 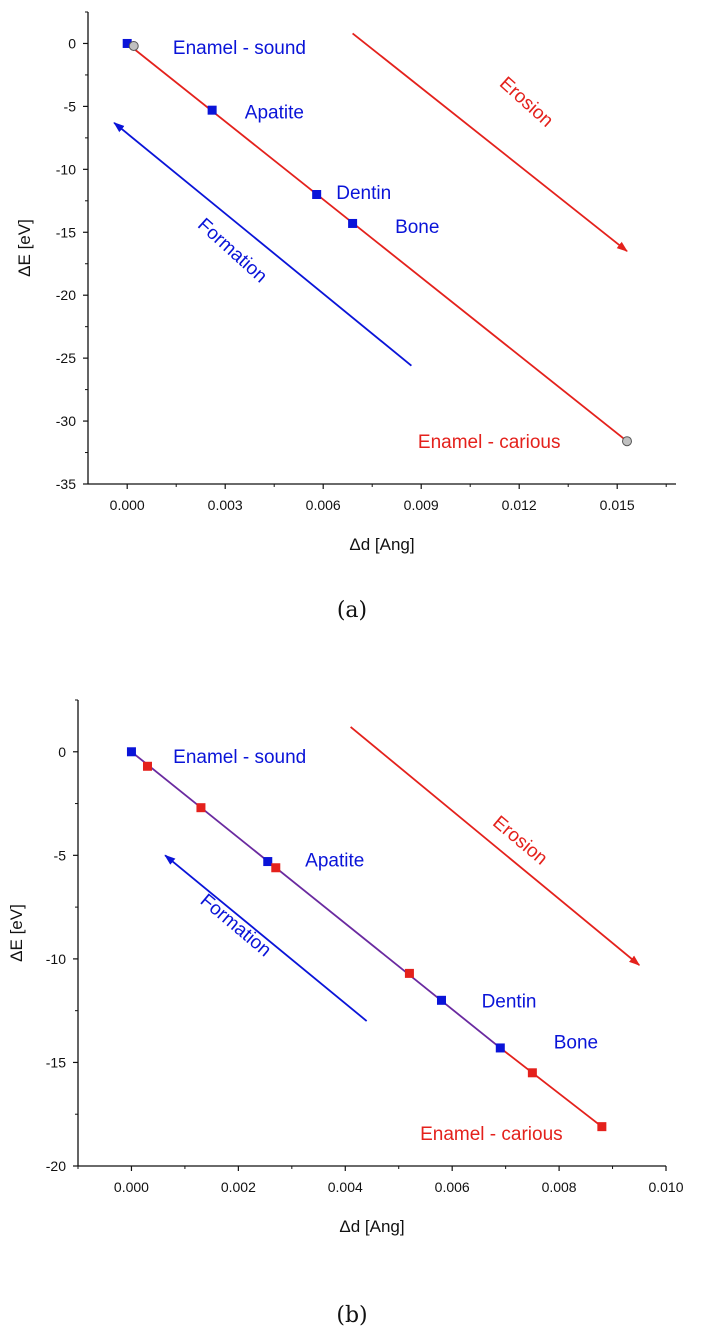 What do you see at coordinates (617, 505) in the screenshot?
I see `x-tick-label: 0.015` at bounding box center [617, 505].